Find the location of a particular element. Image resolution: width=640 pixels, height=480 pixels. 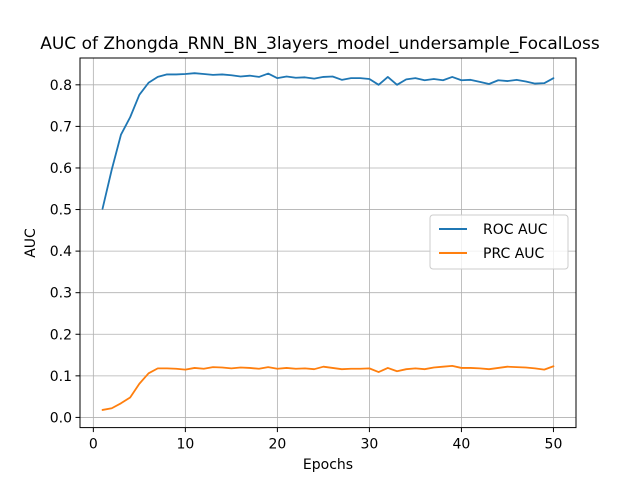

y-axis-label: AUC is located at coordinates (31, 243).